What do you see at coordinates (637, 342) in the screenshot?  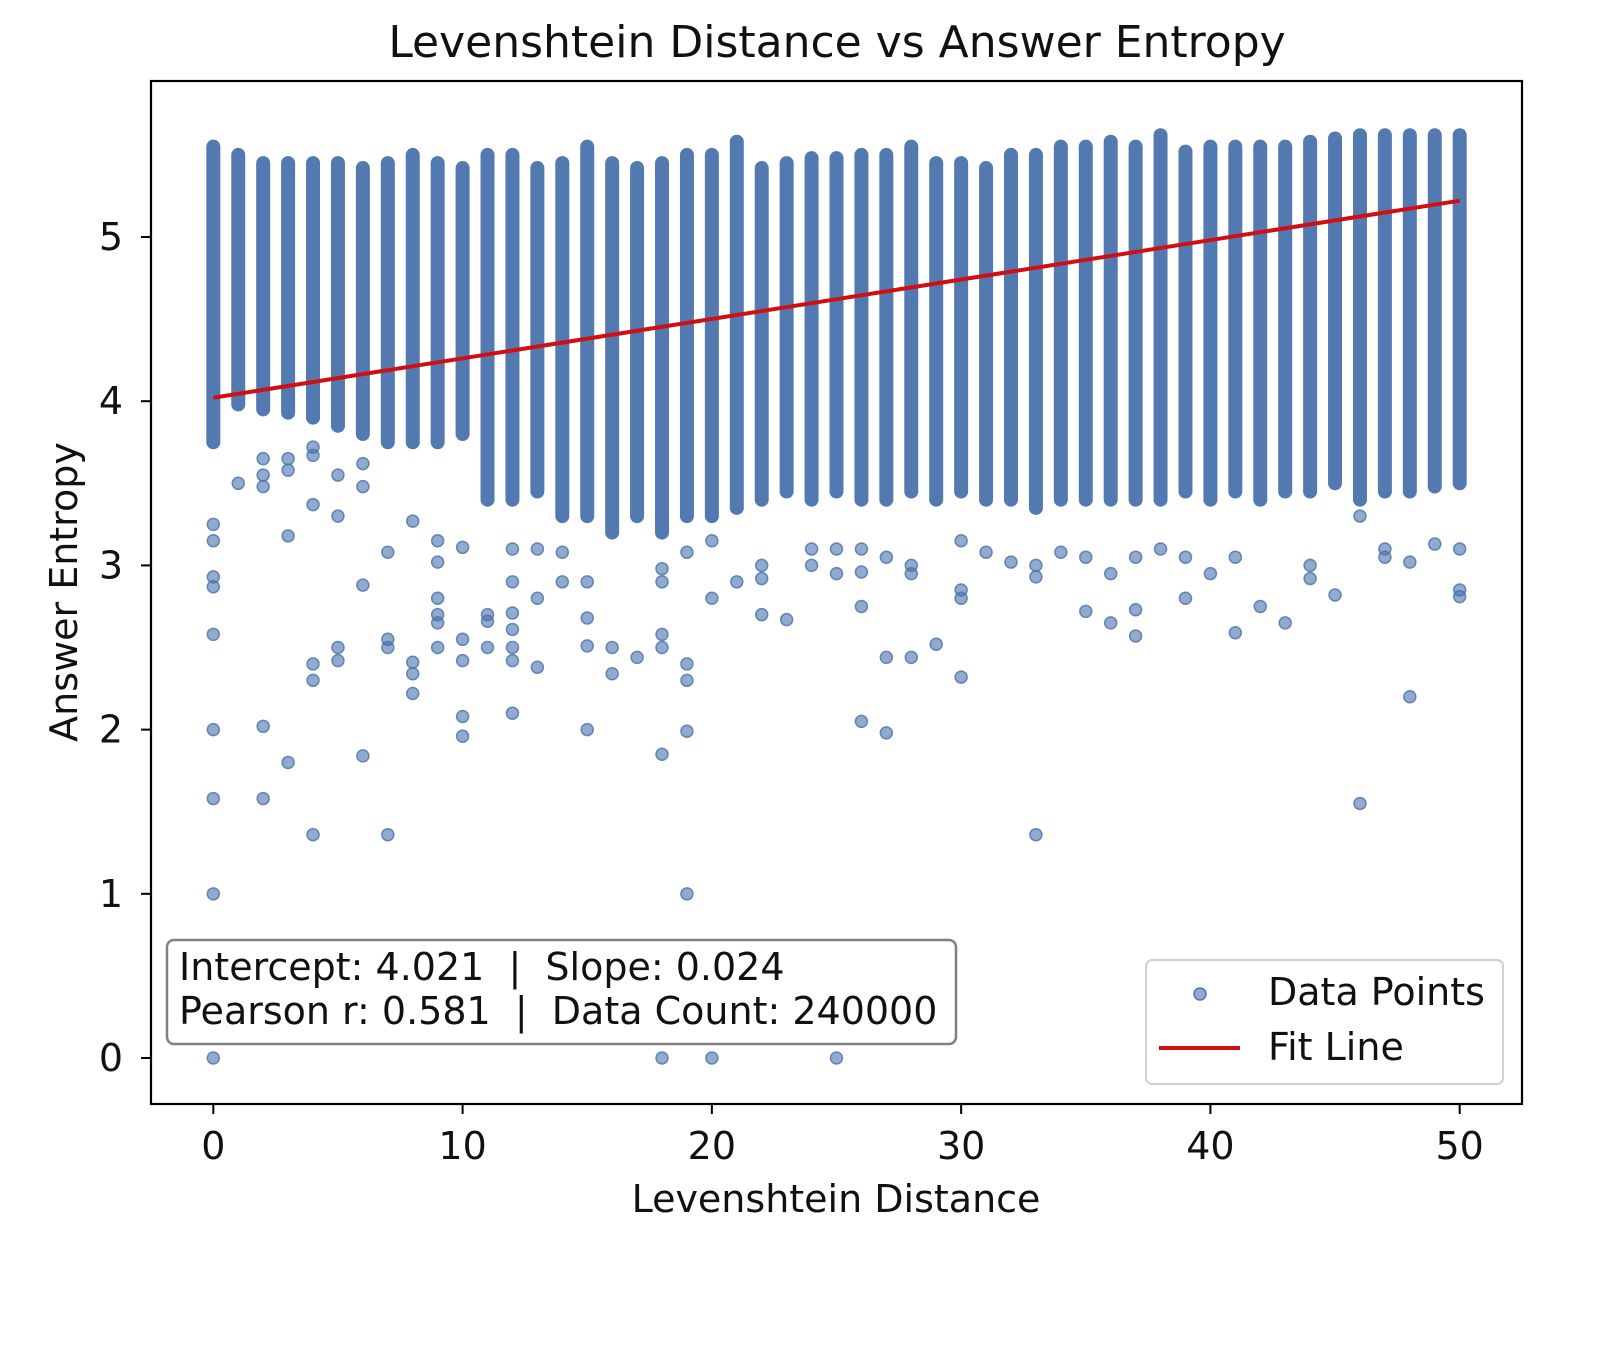 I see `data-column-x17` at bounding box center [637, 342].